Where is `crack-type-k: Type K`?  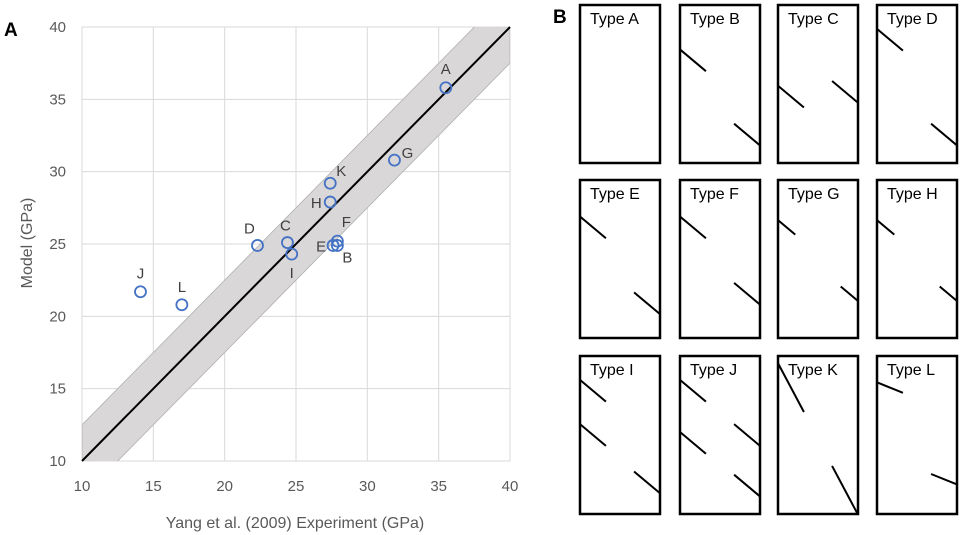
crack-type-k: Type K is located at coordinates (818, 435).